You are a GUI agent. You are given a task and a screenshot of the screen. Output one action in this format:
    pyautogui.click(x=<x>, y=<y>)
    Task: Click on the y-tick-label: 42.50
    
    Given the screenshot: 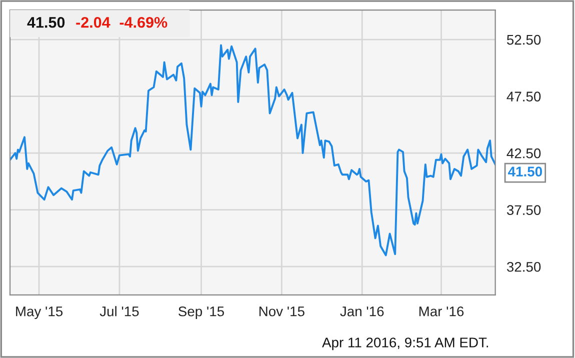 What is the action you would take?
    pyautogui.click(x=523, y=153)
    